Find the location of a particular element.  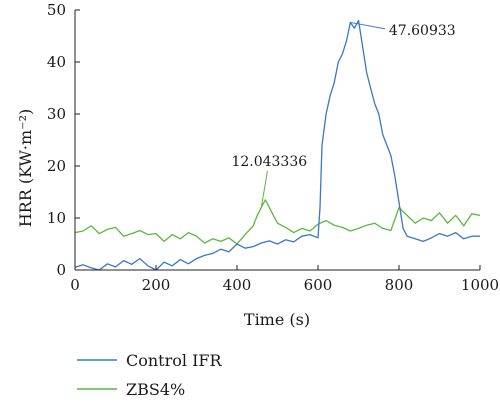

y-tick-label: 0 is located at coordinates (61, 270).